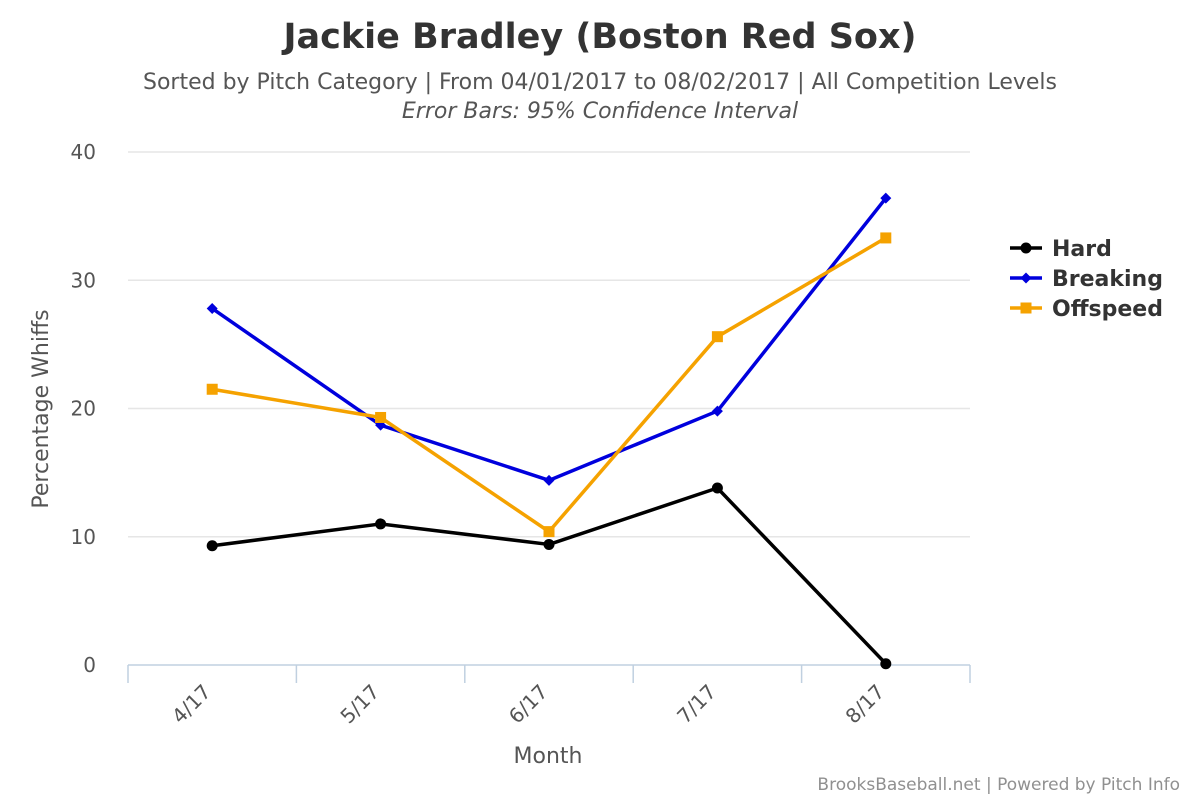 The width and height of the screenshot is (1200, 800). Describe the element at coordinates (359, 704) in the screenshot. I see `x-tick-label: 5/17` at that location.